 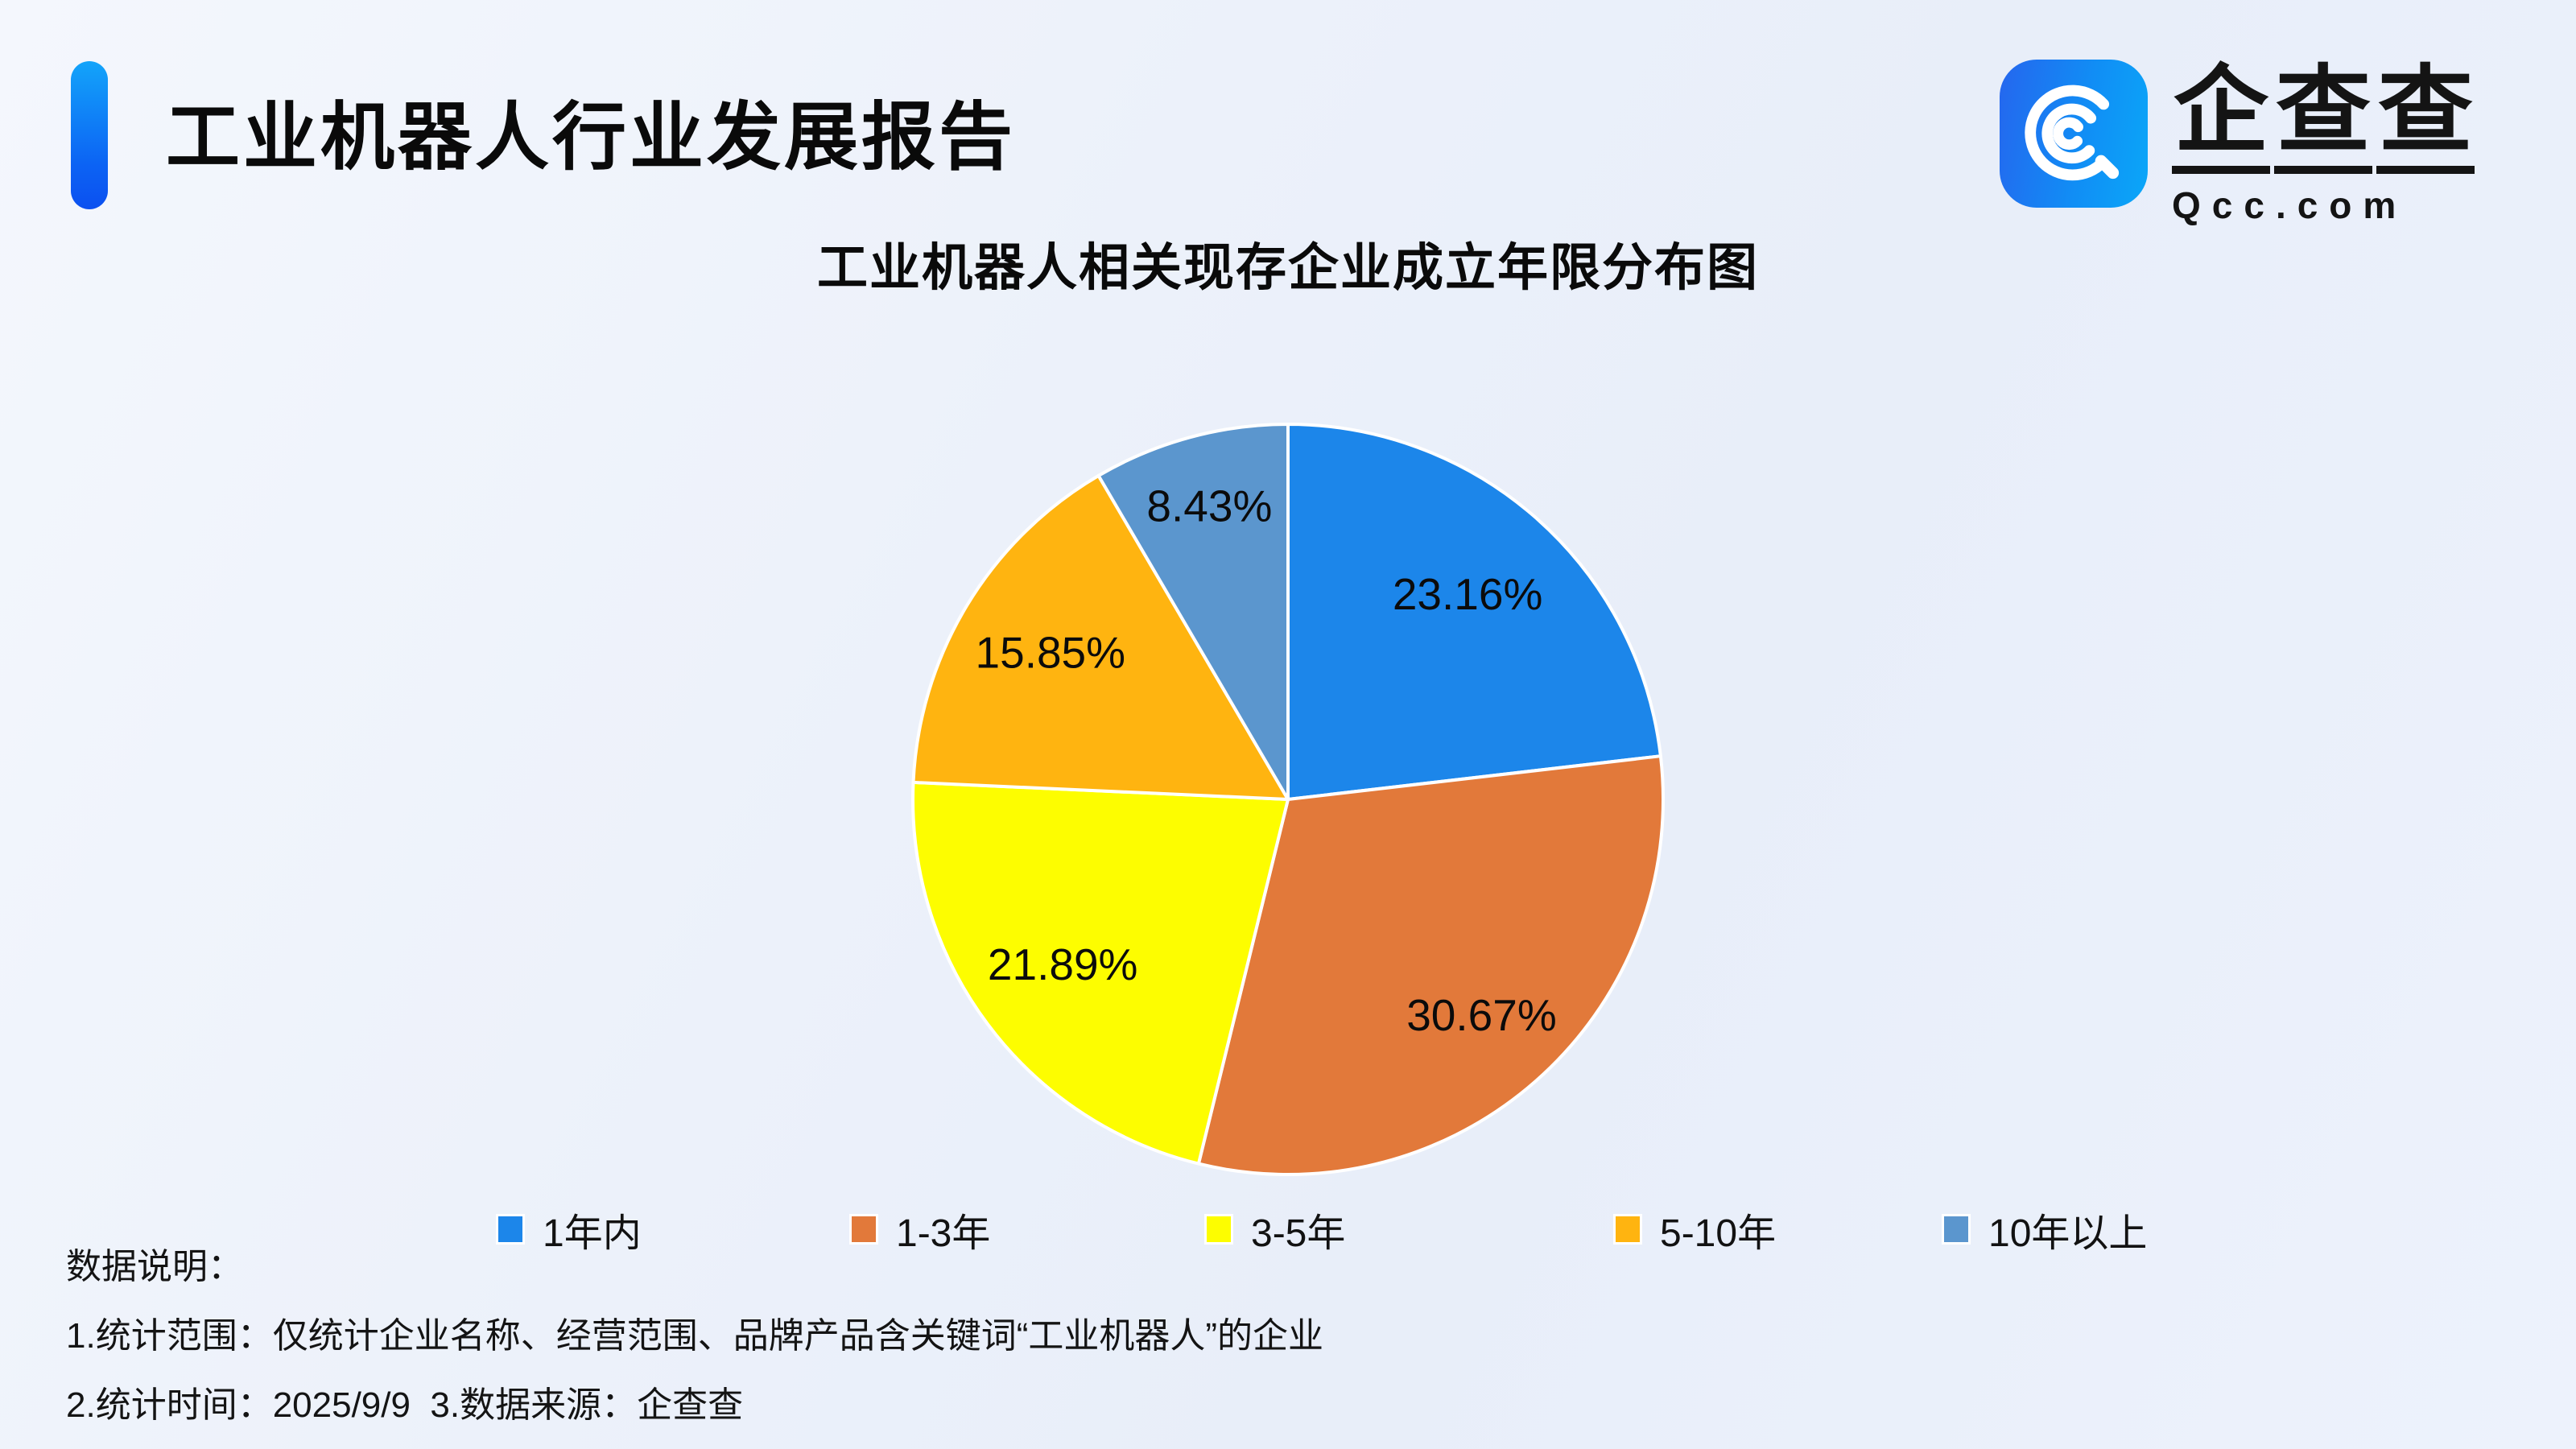 I want to click on qcc-logo: 企查查 Qcc.com, so click(x=2239, y=143).